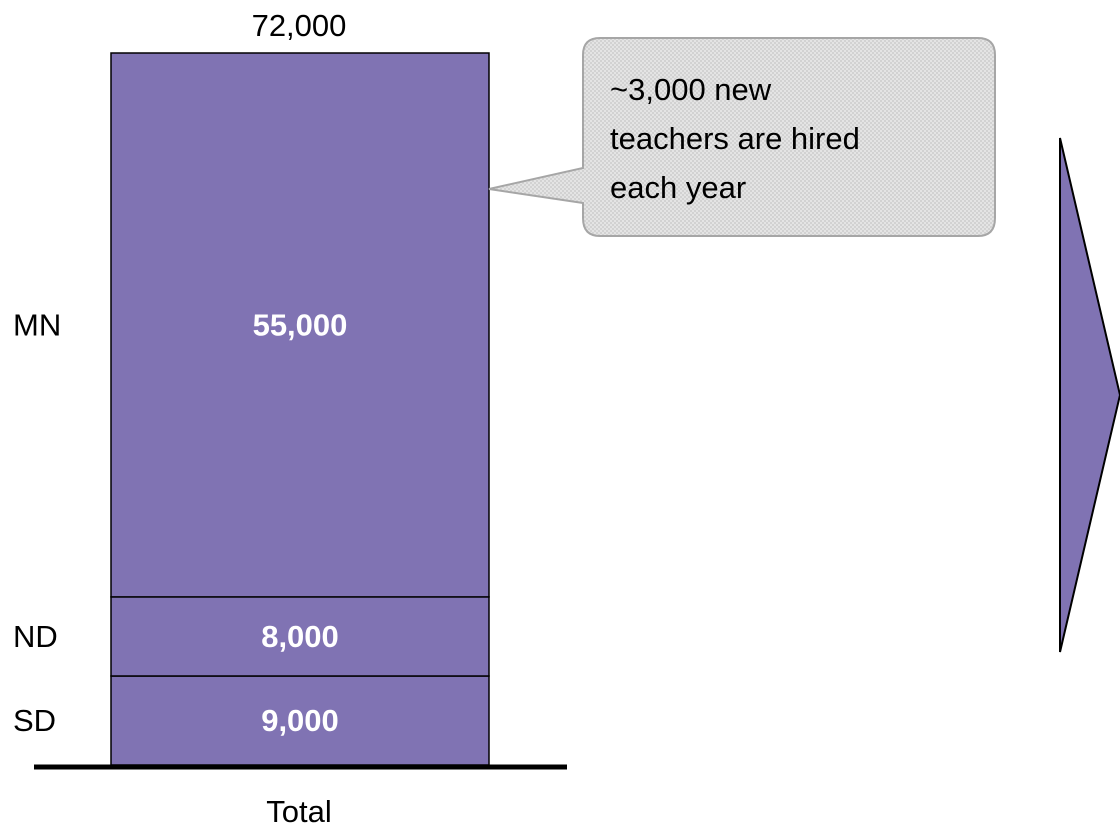 The width and height of the screenshot is (1120, 833). I want to click on bar-segment-nd, so click(300, 636).